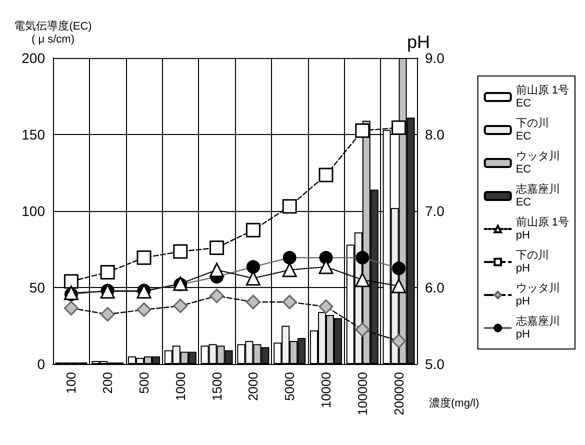  What do you see at coordinates (418, 42) in the screenshot?
I see `y2-axis-title: pH` at bounding box center [418, 42].